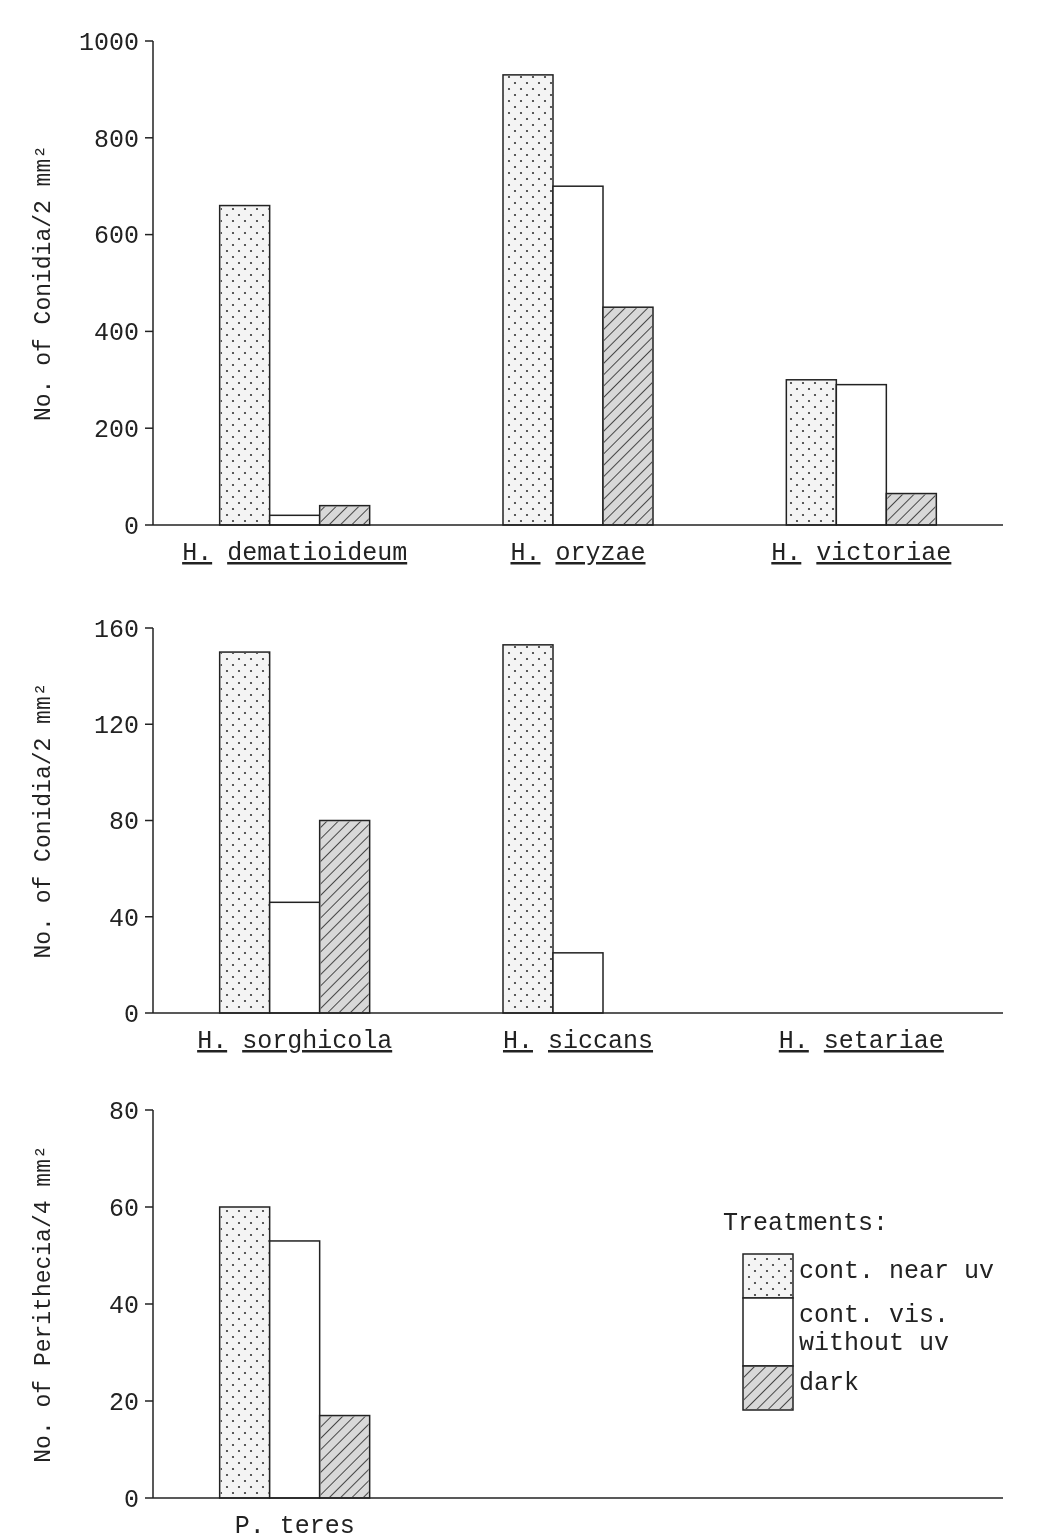 This screenshot has width=1043, height=1535. Describe the element at coordinates (806, 1223) in the screenshot. I see `legend-title: Treatments:` at that location.